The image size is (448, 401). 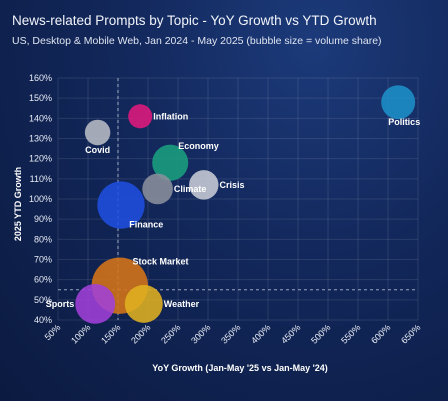 What do you see at coordinates (40, 118) in the screenshot?
I see `y-tick-label: 140%` at bounding box center [40, 118].